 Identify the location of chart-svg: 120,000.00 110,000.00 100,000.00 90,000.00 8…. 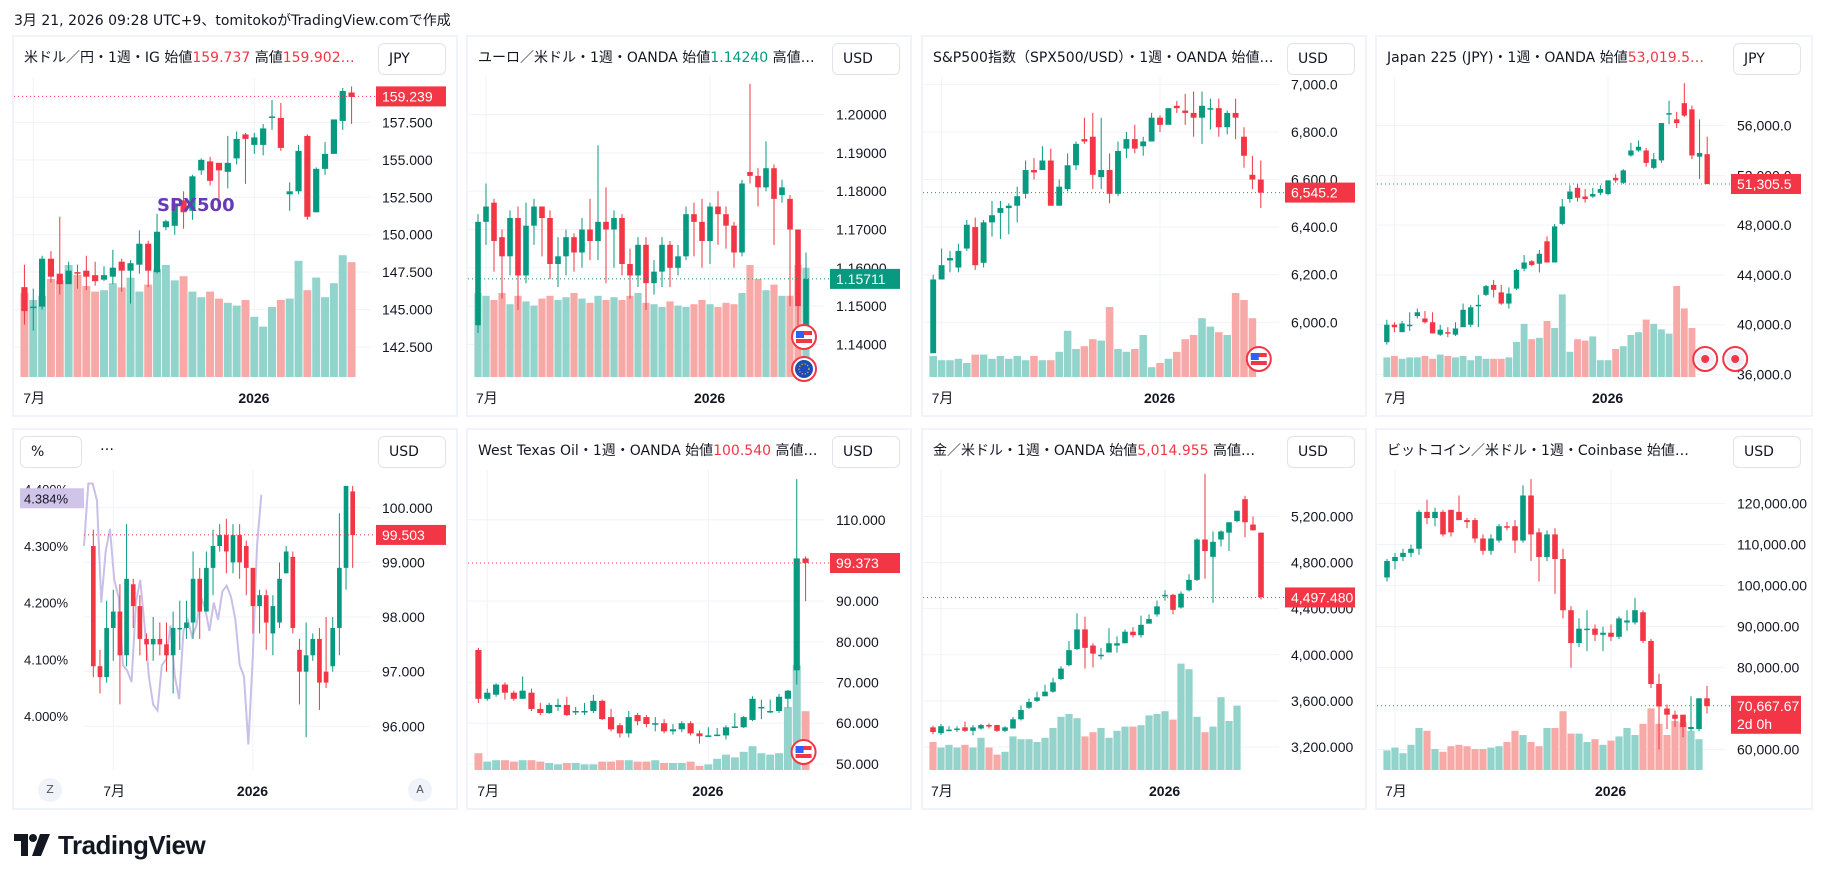
(1595, 620).